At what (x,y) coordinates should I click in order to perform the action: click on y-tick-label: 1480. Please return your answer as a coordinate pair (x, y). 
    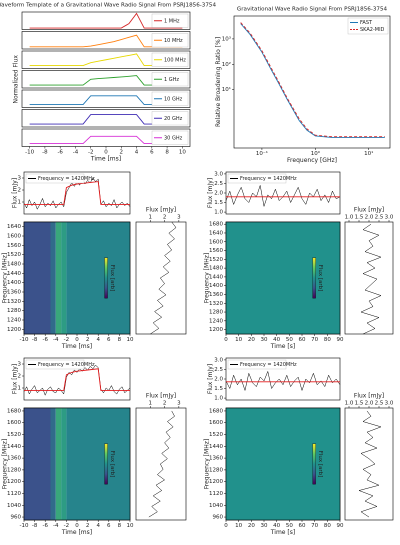
    Looking at the image, I should click on (14, 265).